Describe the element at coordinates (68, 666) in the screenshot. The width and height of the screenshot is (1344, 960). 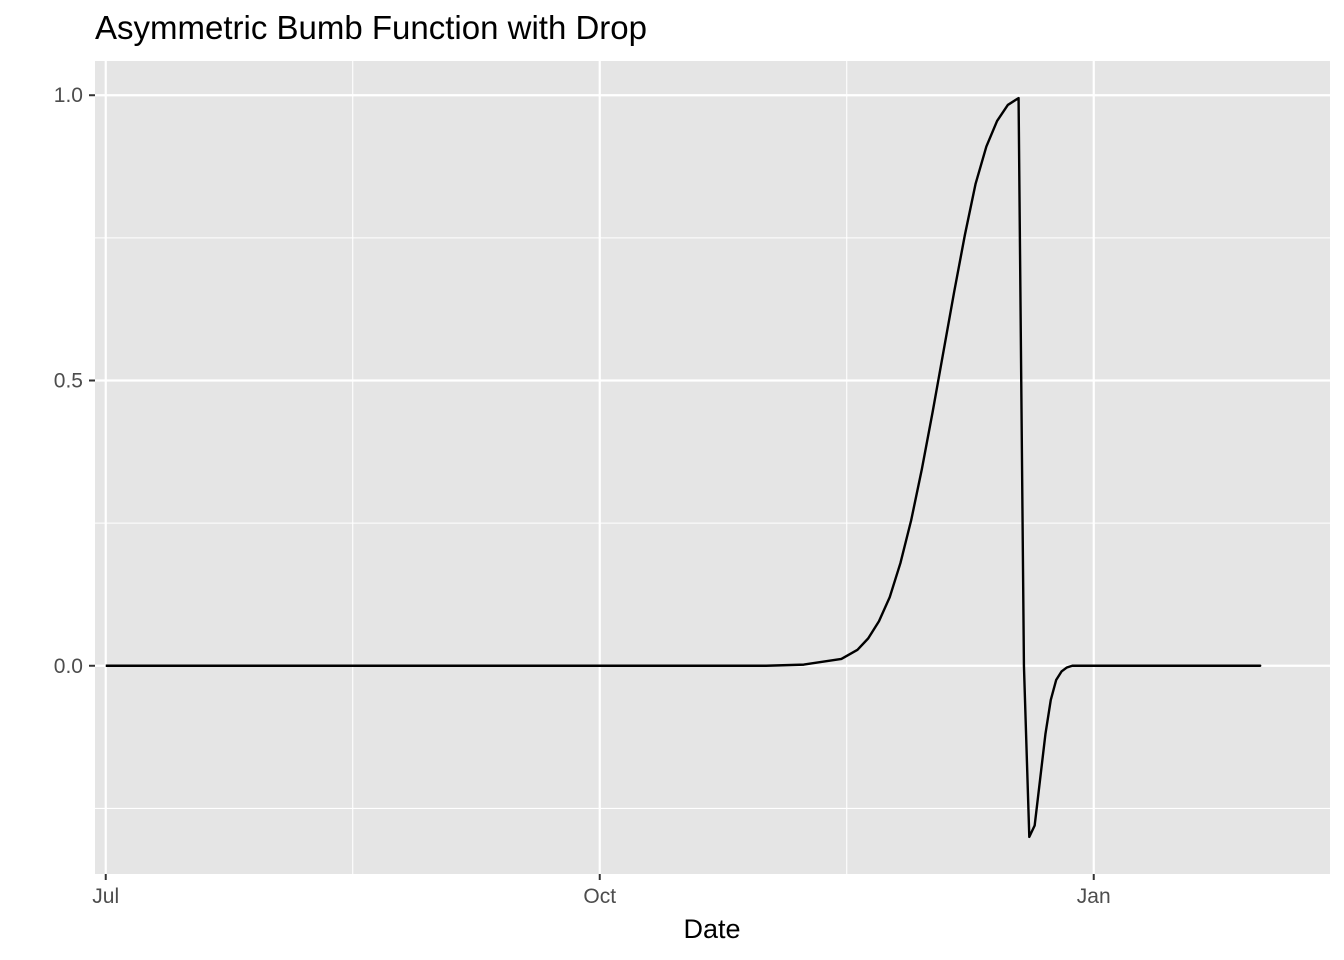
I see `y-tick-label: 0.0` at that location.